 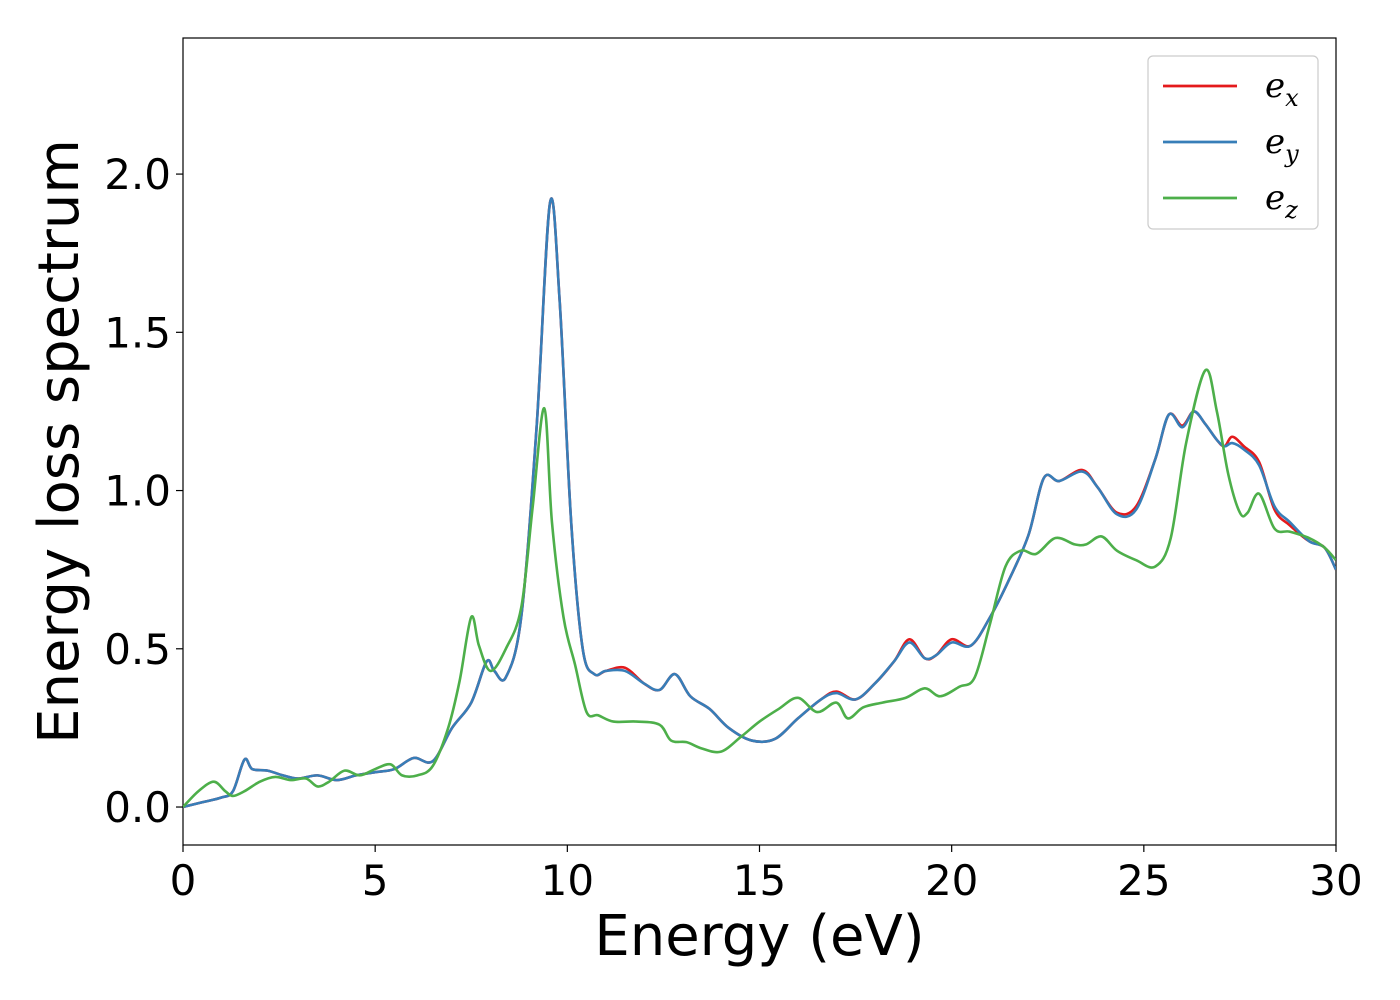 What do you see at coordinates (137, 649) in the screenshot?
I see `y-tick-label: 0.5` at bounding box center [137, 649].